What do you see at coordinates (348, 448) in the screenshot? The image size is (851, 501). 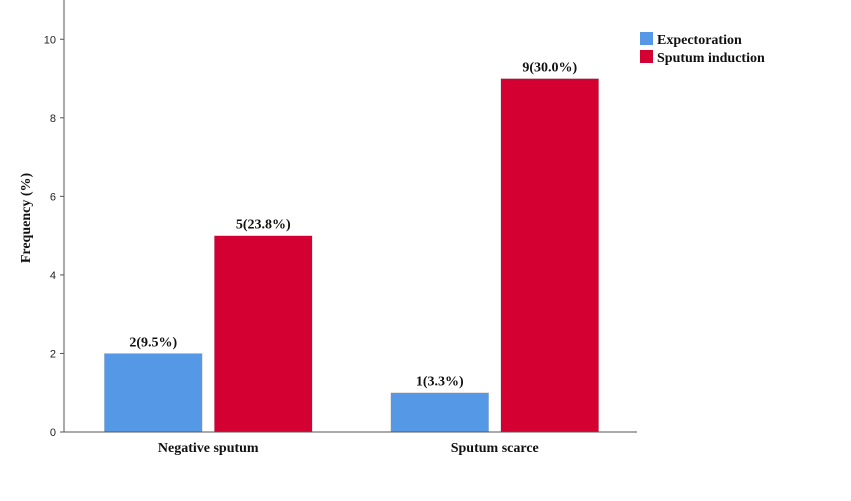 I see `x-axis-categories: Negative sputum Sputum scarce` at bounding box center [348, 448].